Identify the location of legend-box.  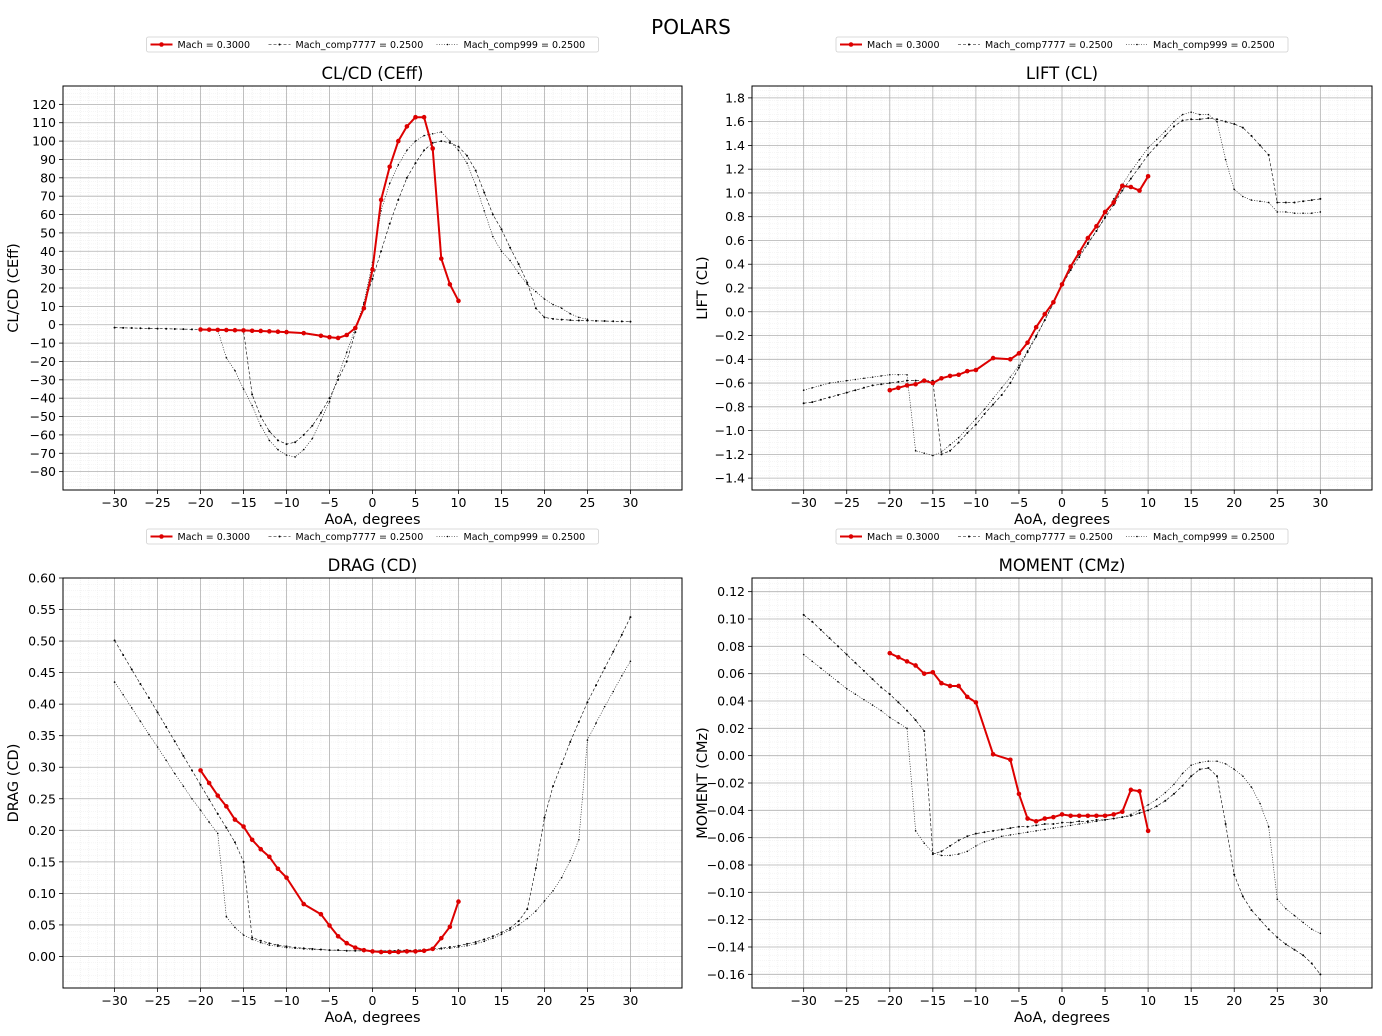
(1062, 536).